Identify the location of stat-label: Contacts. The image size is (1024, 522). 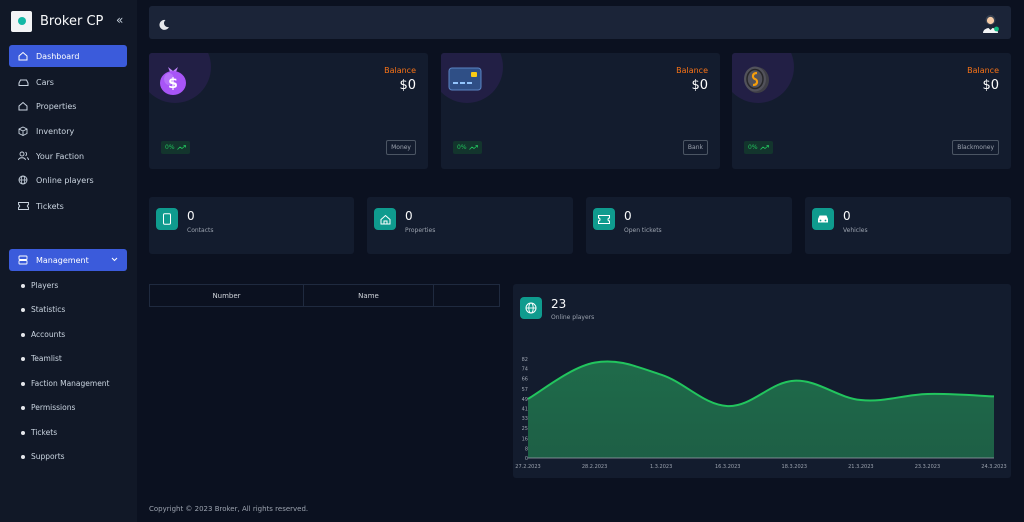
(200, 230).